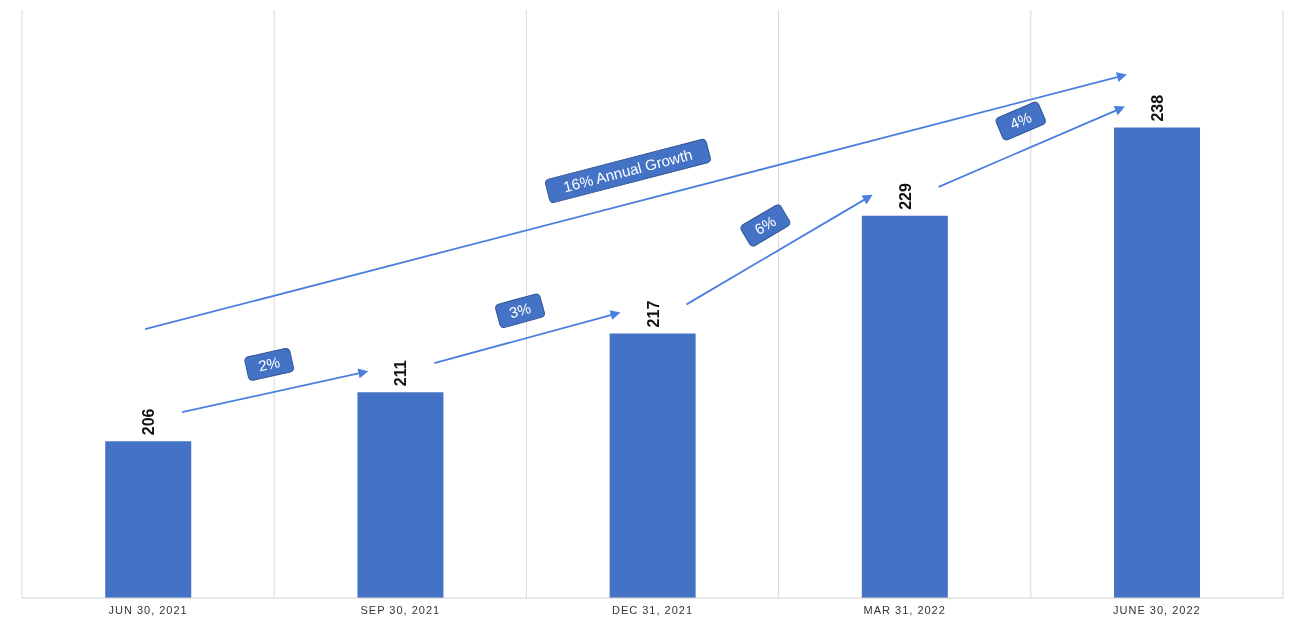 Image resolution: width=1308 pixels, height=632 pixels. Describe the element at coordinates (1157, 609) in the screenshot. I see `x-tick-label: JUNE 30, 2022` at that location.